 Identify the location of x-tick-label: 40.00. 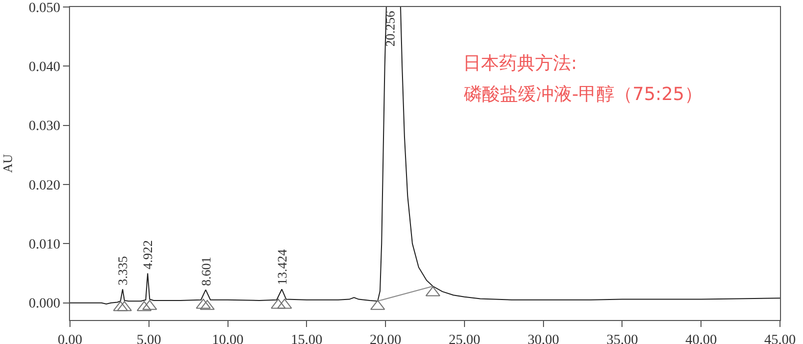
(701, 338).